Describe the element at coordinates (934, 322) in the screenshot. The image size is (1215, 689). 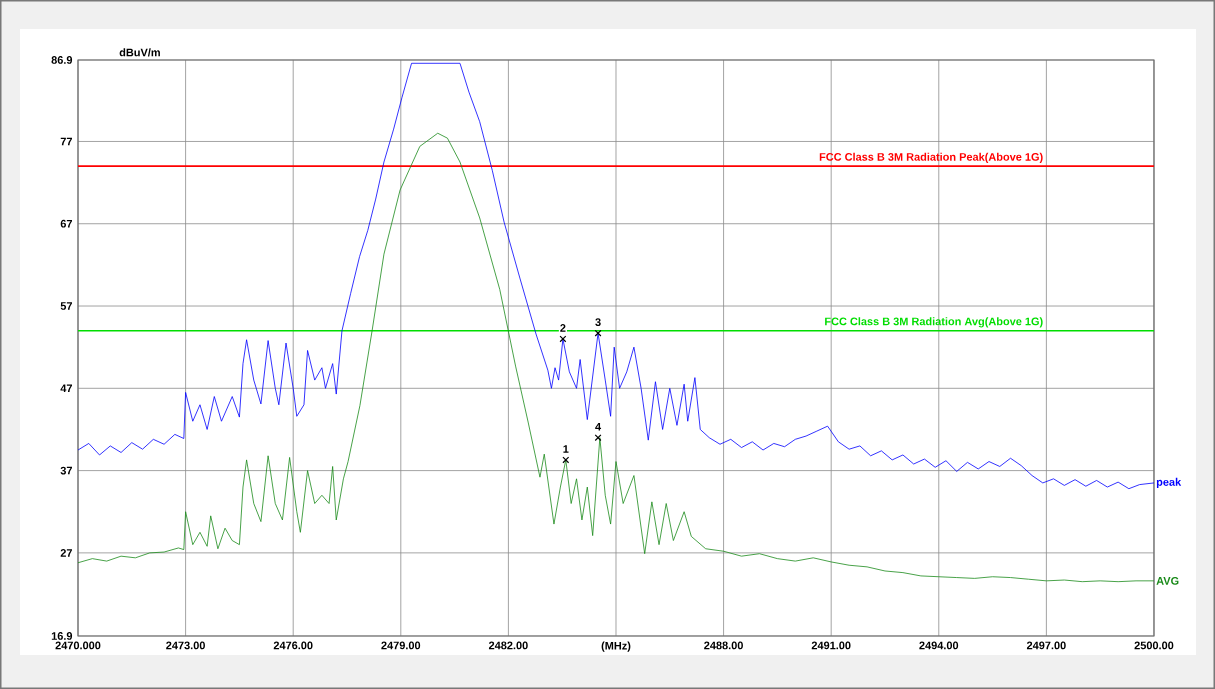
I see `ref-line-label: FCC Class B 3M Radiation Avg(Above 1G)` at that location.